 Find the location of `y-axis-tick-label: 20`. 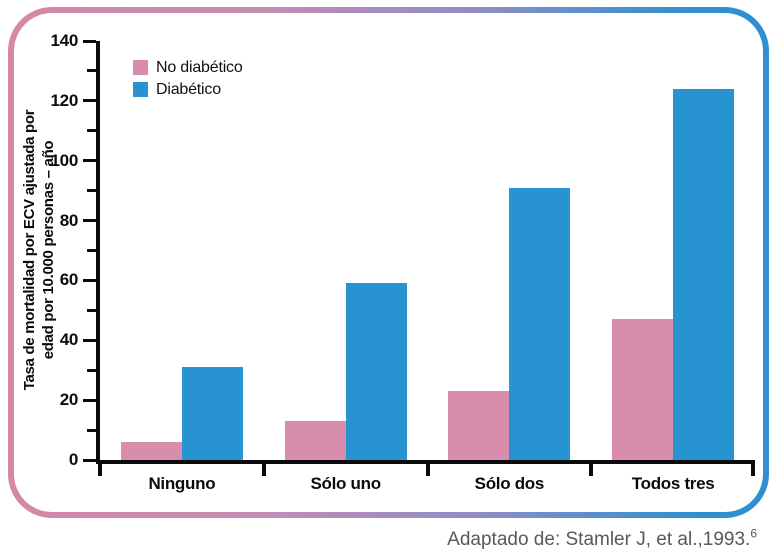

y-axis-tick-label: 20 is located at coordinates (69, 400).